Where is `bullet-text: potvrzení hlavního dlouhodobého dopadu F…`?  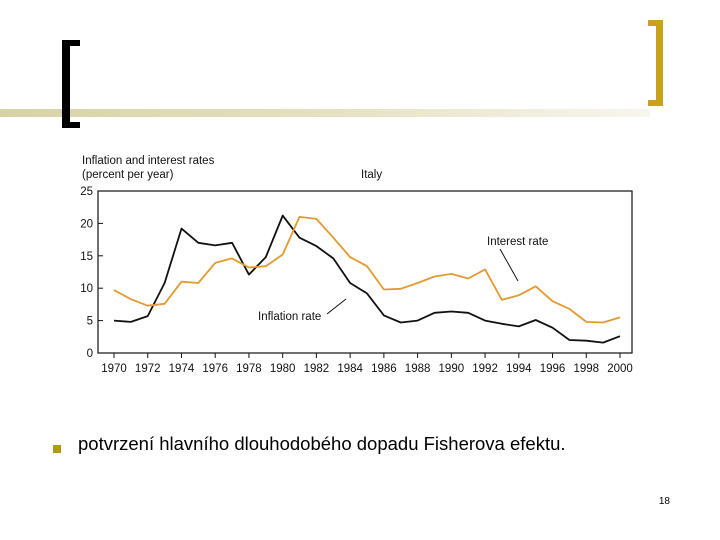 bullet-text: potvrzení hlavního dlouhodobého dopadu F… is located at coordinates (322, 443).